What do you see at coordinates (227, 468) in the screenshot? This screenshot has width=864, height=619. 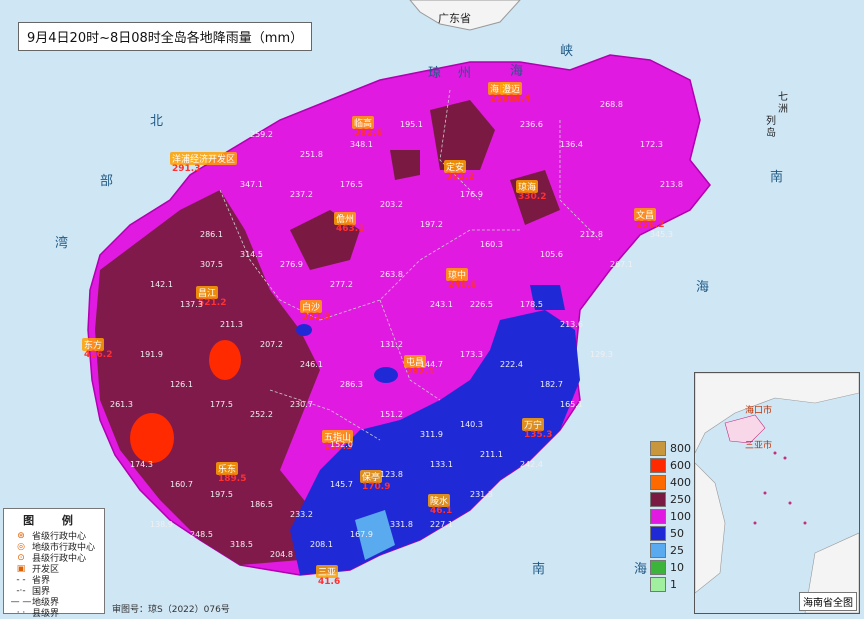 I see `city-label: 乐东` at bounding box center [227, 468].